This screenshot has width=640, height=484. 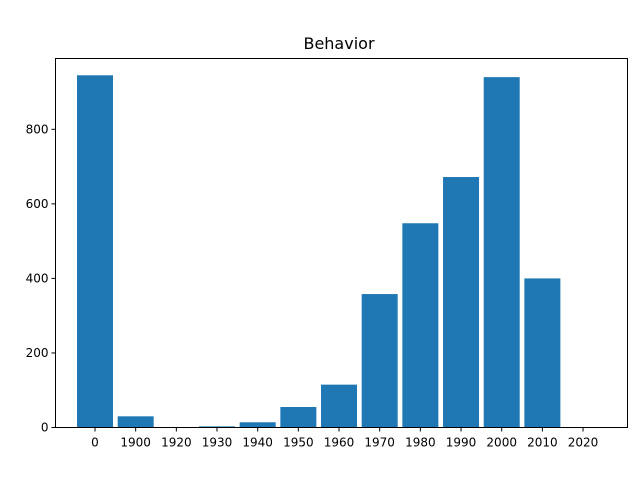 I want to click on bar-2000, so click(x=501, y=252).